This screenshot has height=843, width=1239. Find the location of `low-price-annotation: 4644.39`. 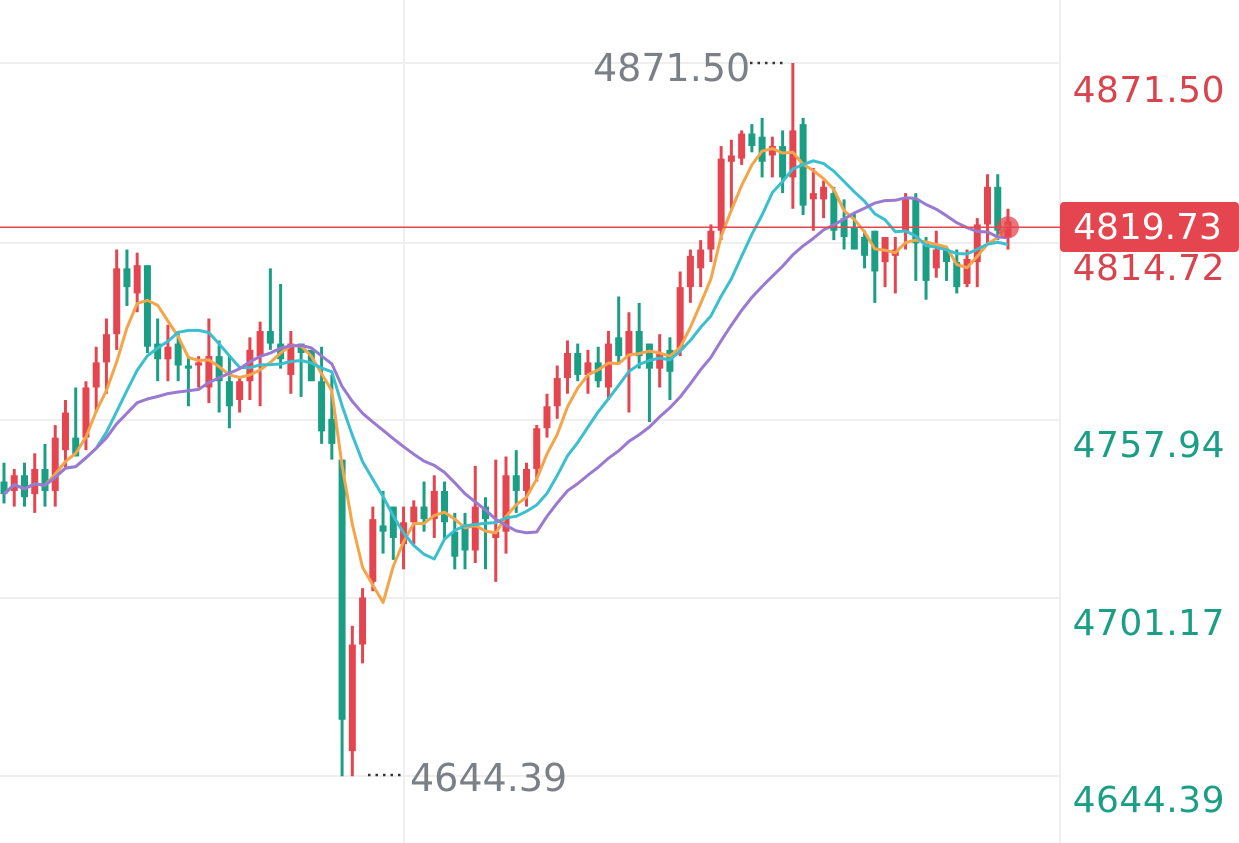

low-price-annotation: 4644.39 is located at coordinates (489, 778).